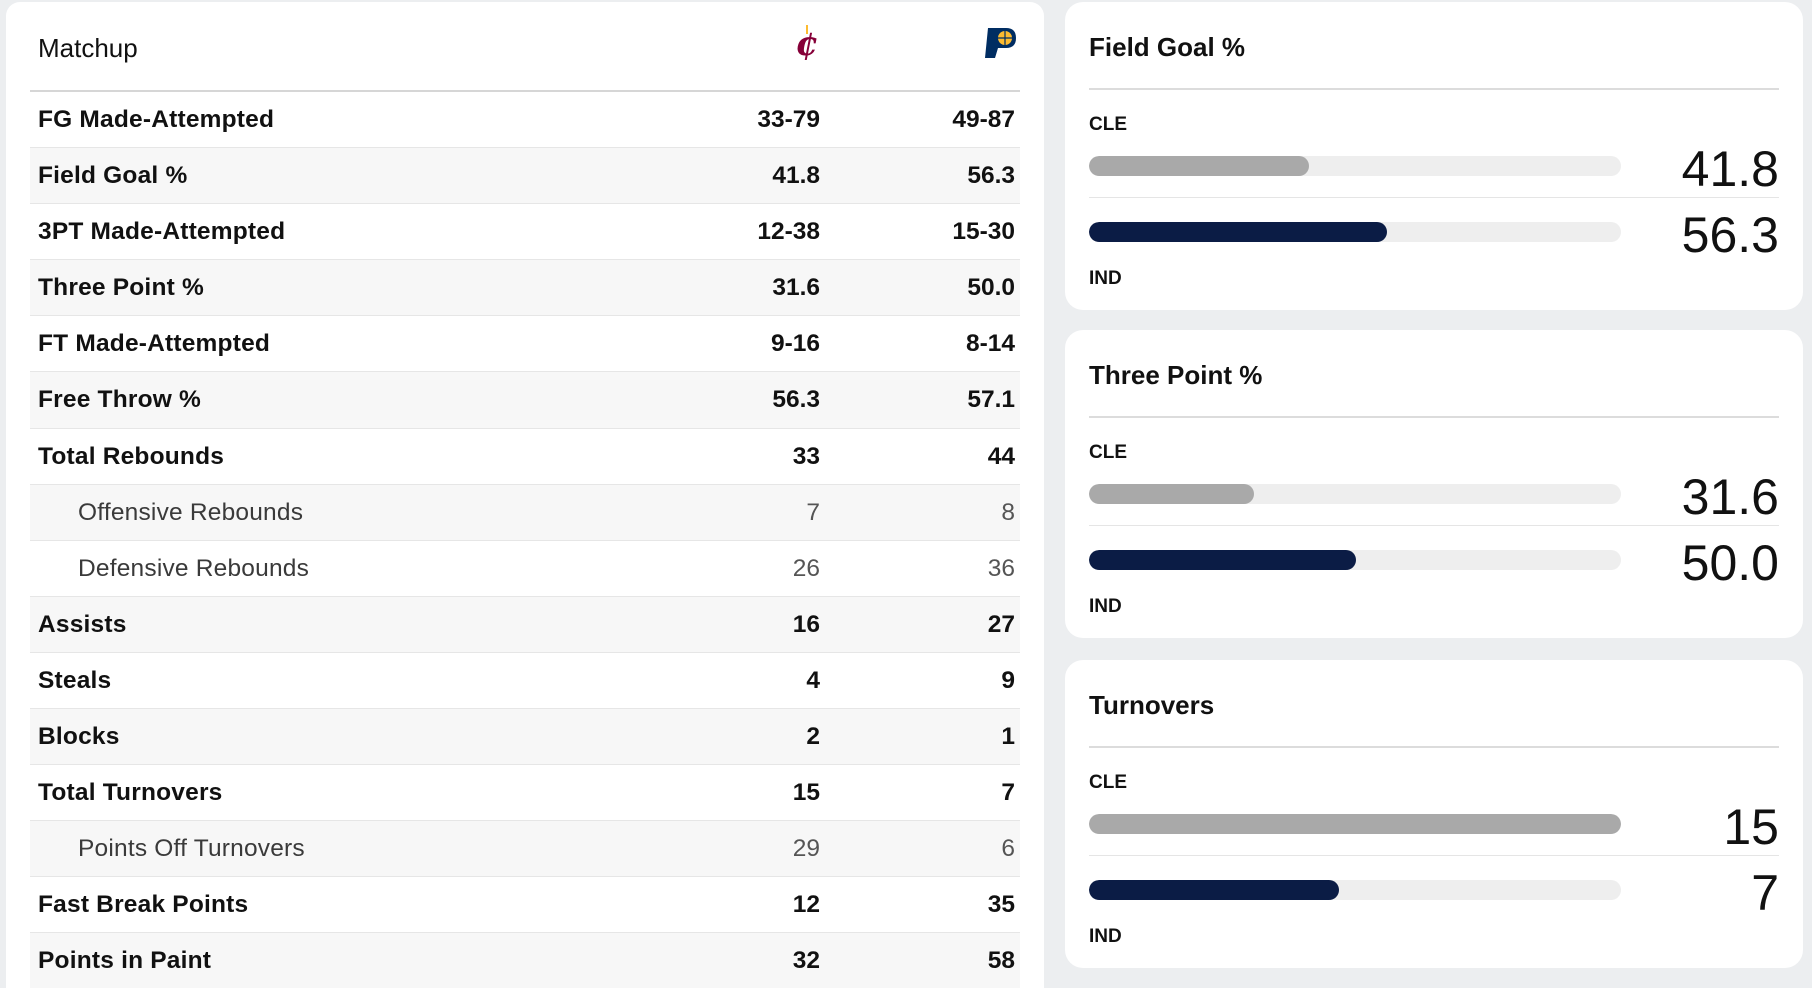  I want to click on cavaliers-logo-icon: ¢, so click(807, 42).